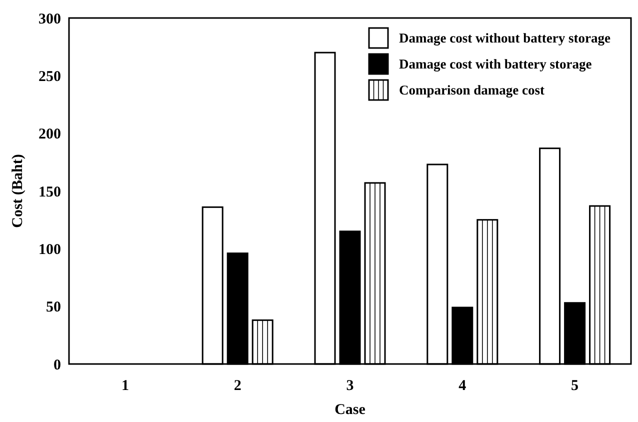 The width and height of the screenshot is (638, 422). Describe the element at coordinates (49, 250) in the screenshot. I see `y-tick-label: 100` at that location.